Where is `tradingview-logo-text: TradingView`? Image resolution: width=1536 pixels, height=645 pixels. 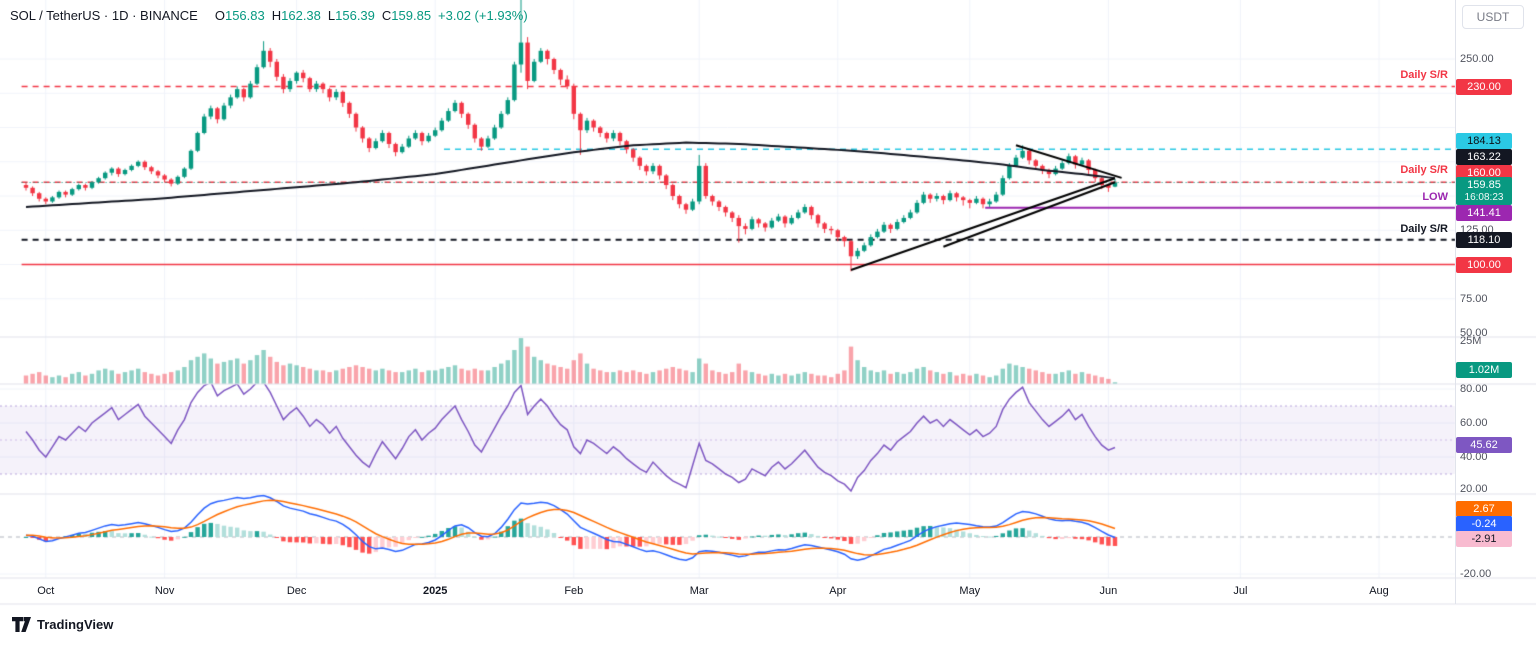 tradingview-logo-text: TradingView is located at coordinates (75, 624).